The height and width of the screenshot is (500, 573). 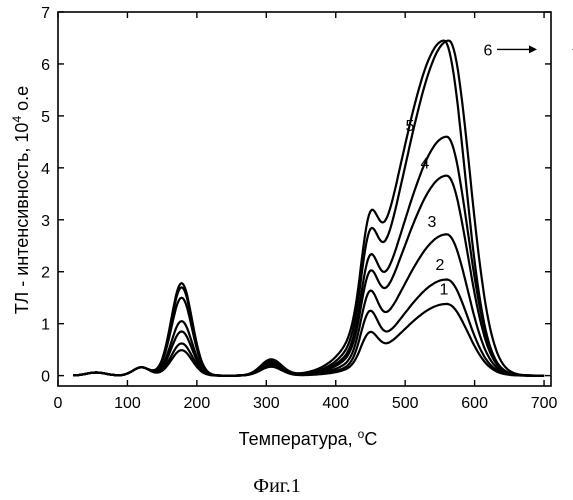 I want to click on x-tick-label: 600, so click(x=474, y=403).